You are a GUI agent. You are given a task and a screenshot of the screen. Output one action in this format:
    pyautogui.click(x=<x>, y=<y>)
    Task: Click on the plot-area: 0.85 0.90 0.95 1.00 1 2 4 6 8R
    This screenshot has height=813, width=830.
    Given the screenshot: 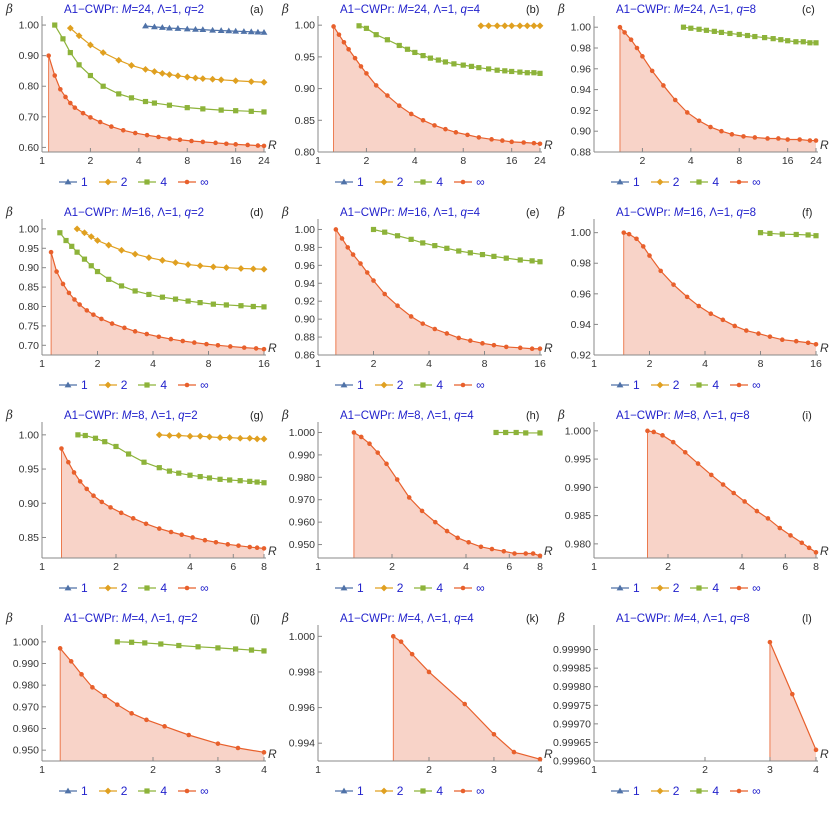 What is the action you would take?
    pyautogui.click(x=148, y=497)
    